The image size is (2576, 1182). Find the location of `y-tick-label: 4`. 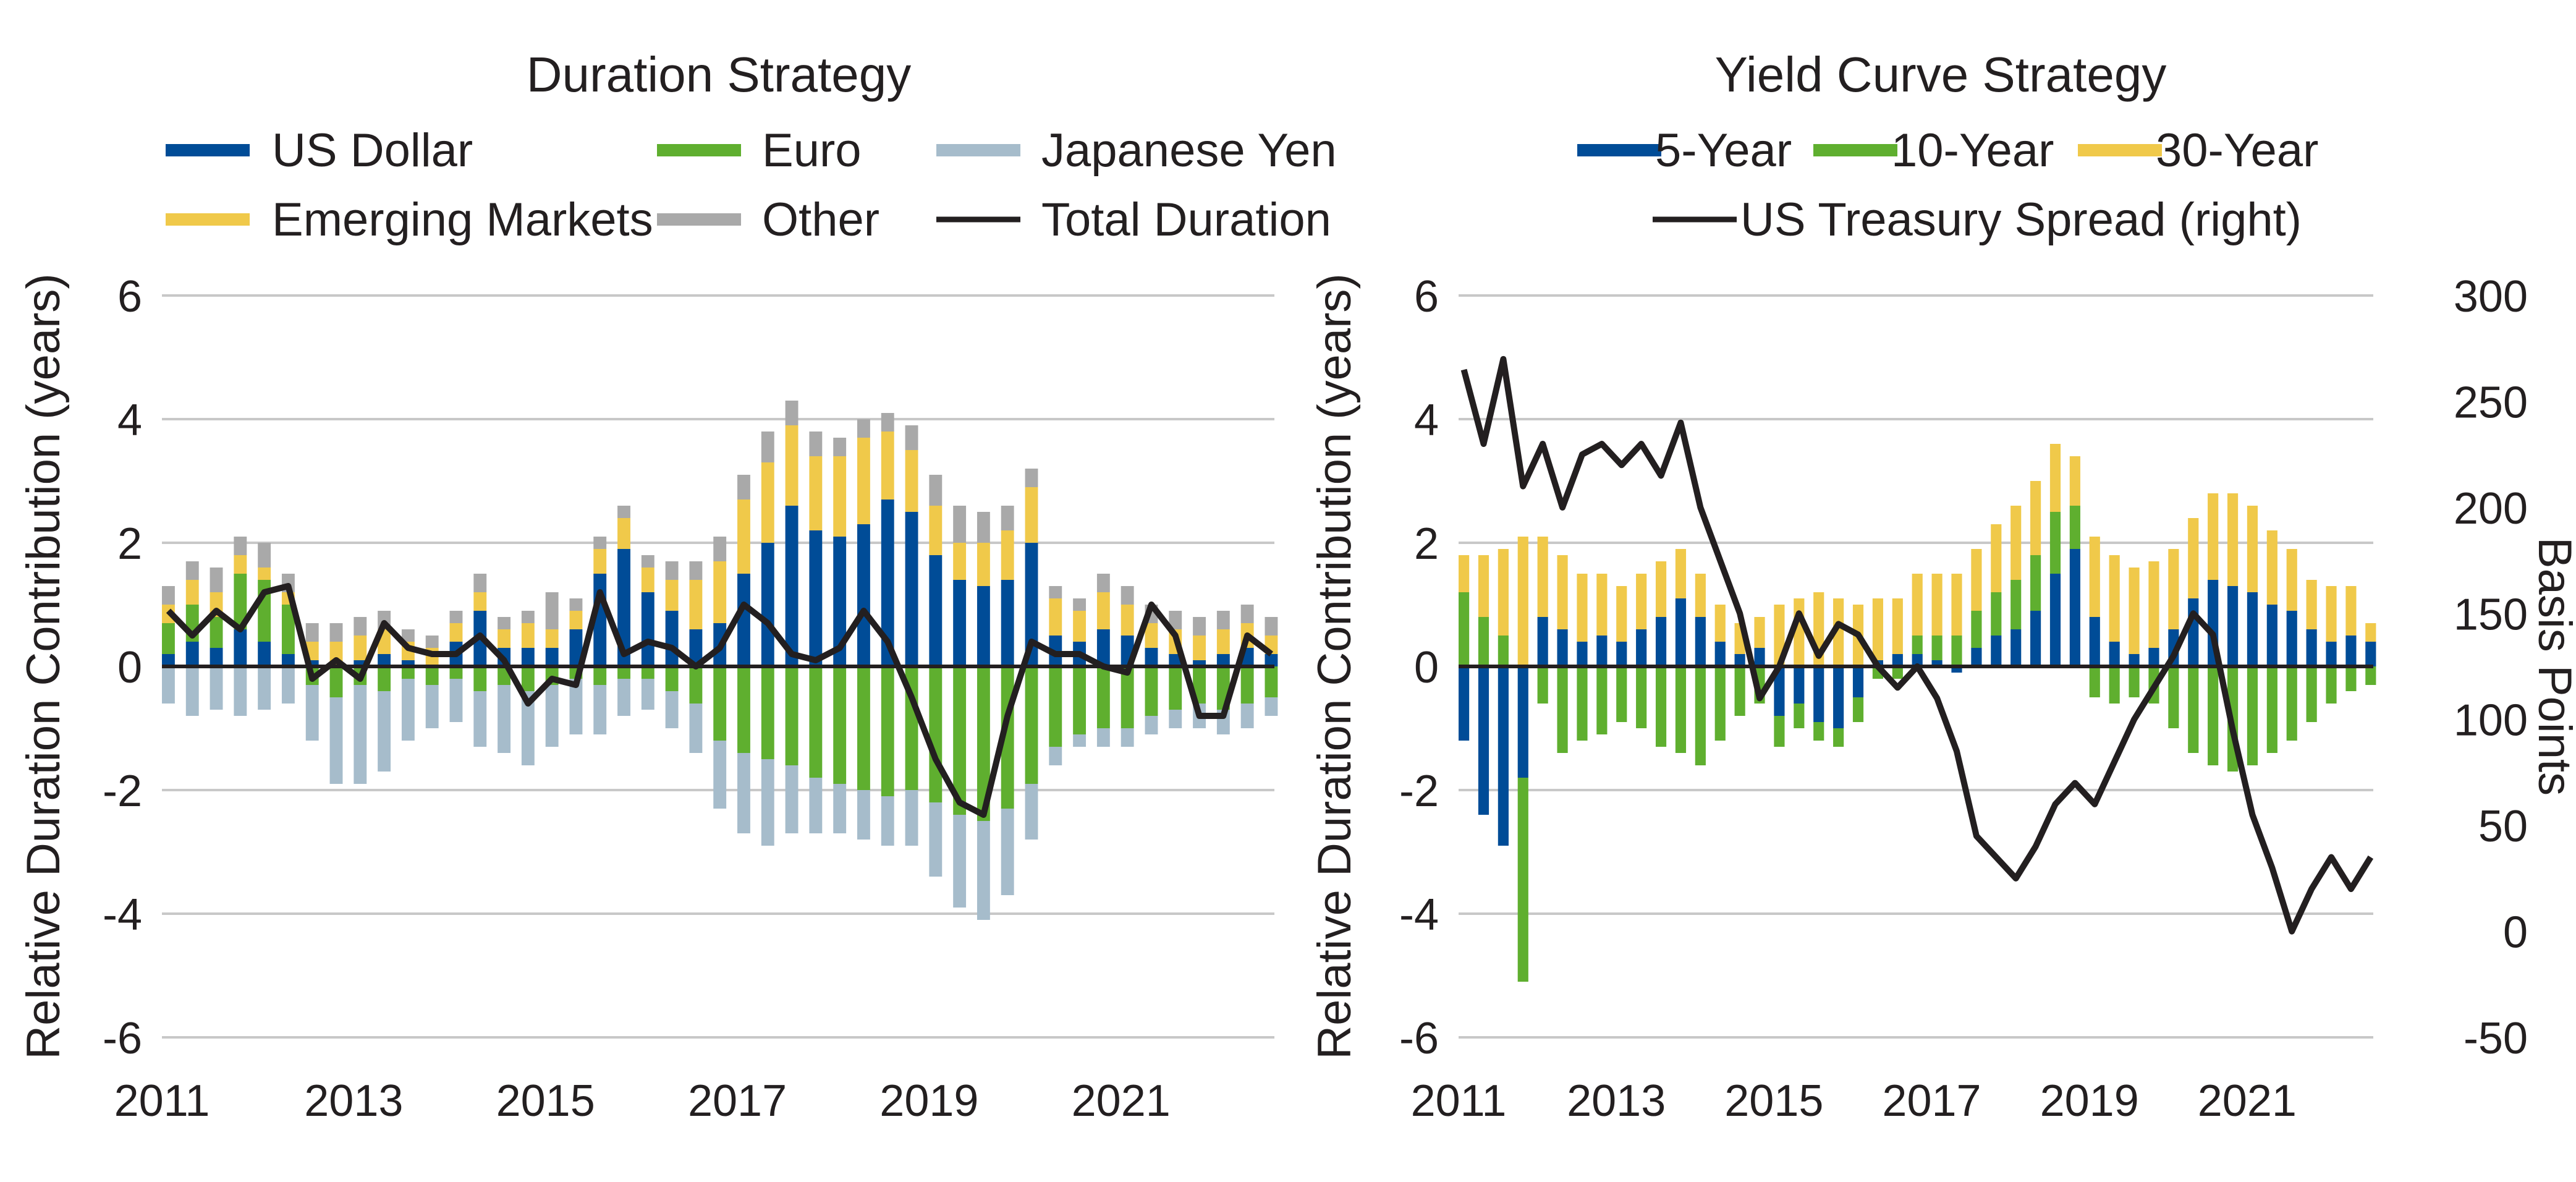

y-tick-label: 4 is located at coordinates (129, 420).